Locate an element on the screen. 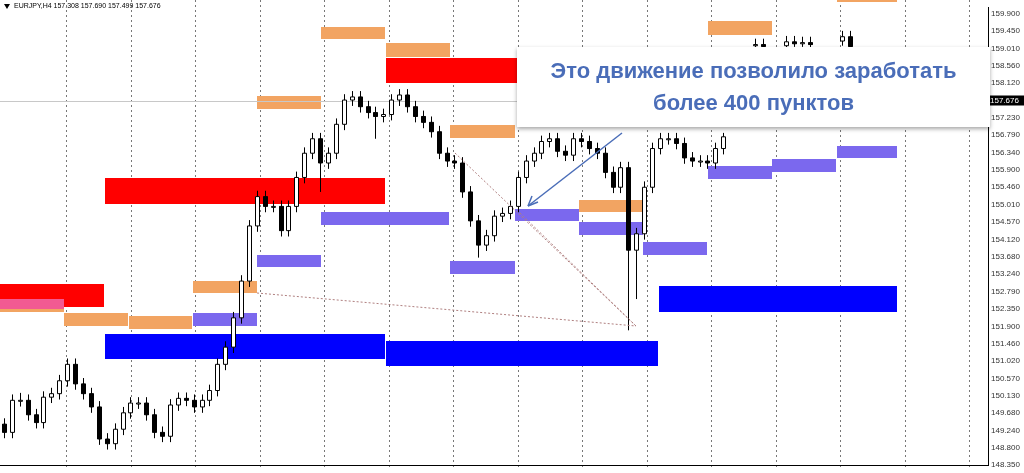  y-tick-label: 155.010 is located at coordinates (1006, 205).